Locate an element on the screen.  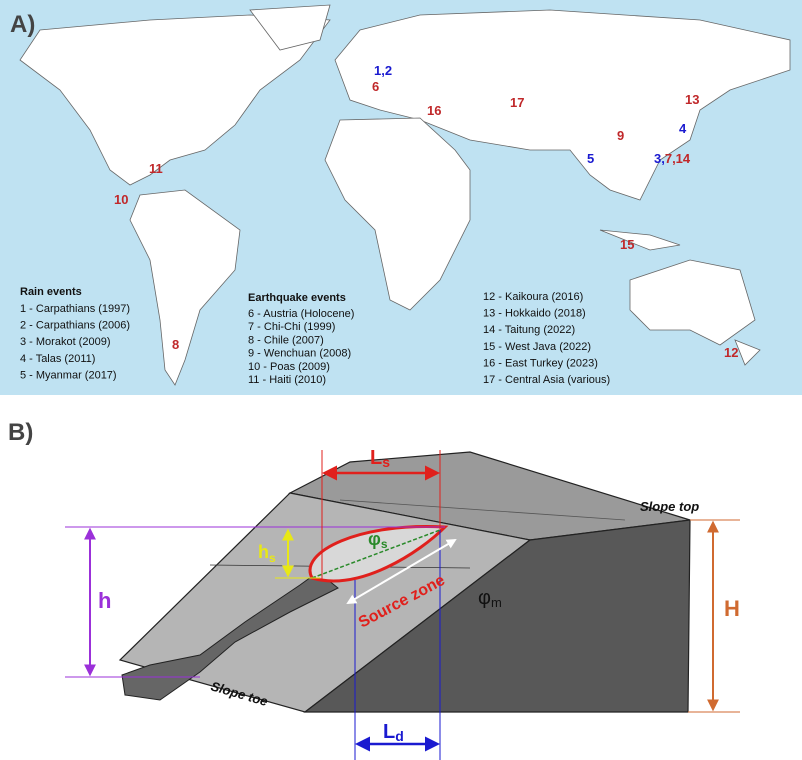
legend-item: 16 - East Turkey (2023) is located at coordinates (540, 363).